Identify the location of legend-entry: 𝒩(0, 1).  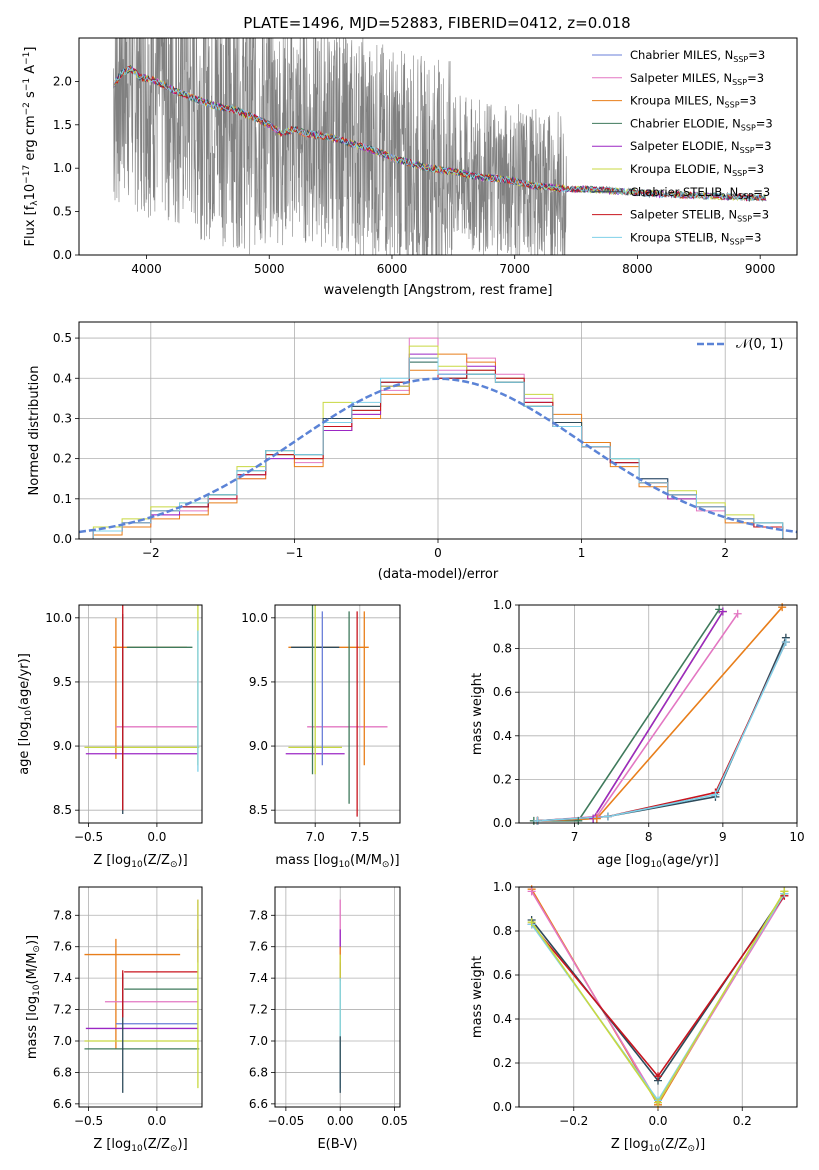
(759, 344).